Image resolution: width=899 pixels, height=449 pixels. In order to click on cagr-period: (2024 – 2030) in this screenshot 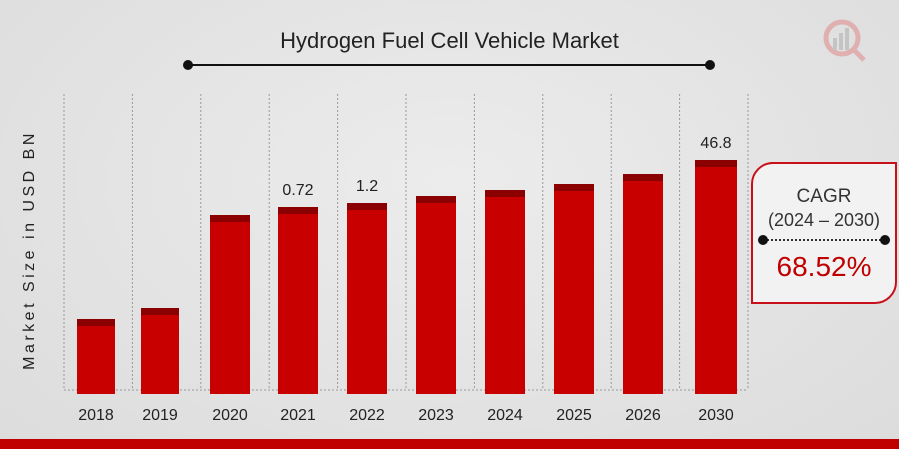, I will do `click(824, 220)`.